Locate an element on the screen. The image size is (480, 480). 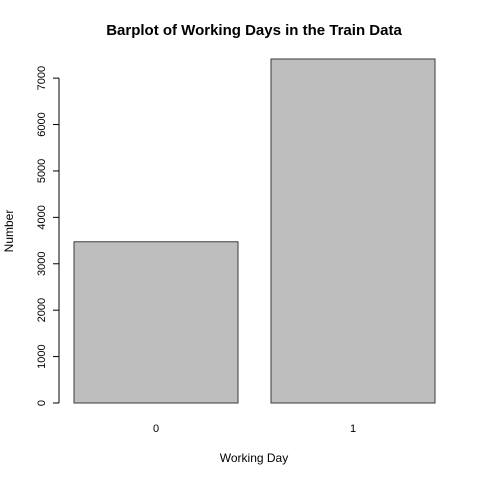
x-axis-label: Working Day is located at coordinates (254, 458).